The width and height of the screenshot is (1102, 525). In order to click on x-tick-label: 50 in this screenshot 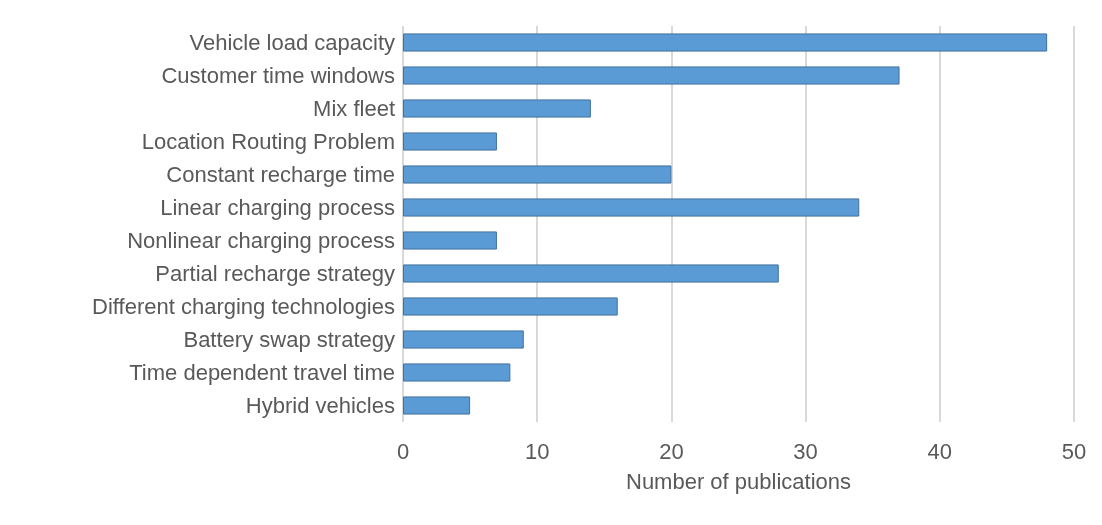, I will do `click(1074, 451)`.